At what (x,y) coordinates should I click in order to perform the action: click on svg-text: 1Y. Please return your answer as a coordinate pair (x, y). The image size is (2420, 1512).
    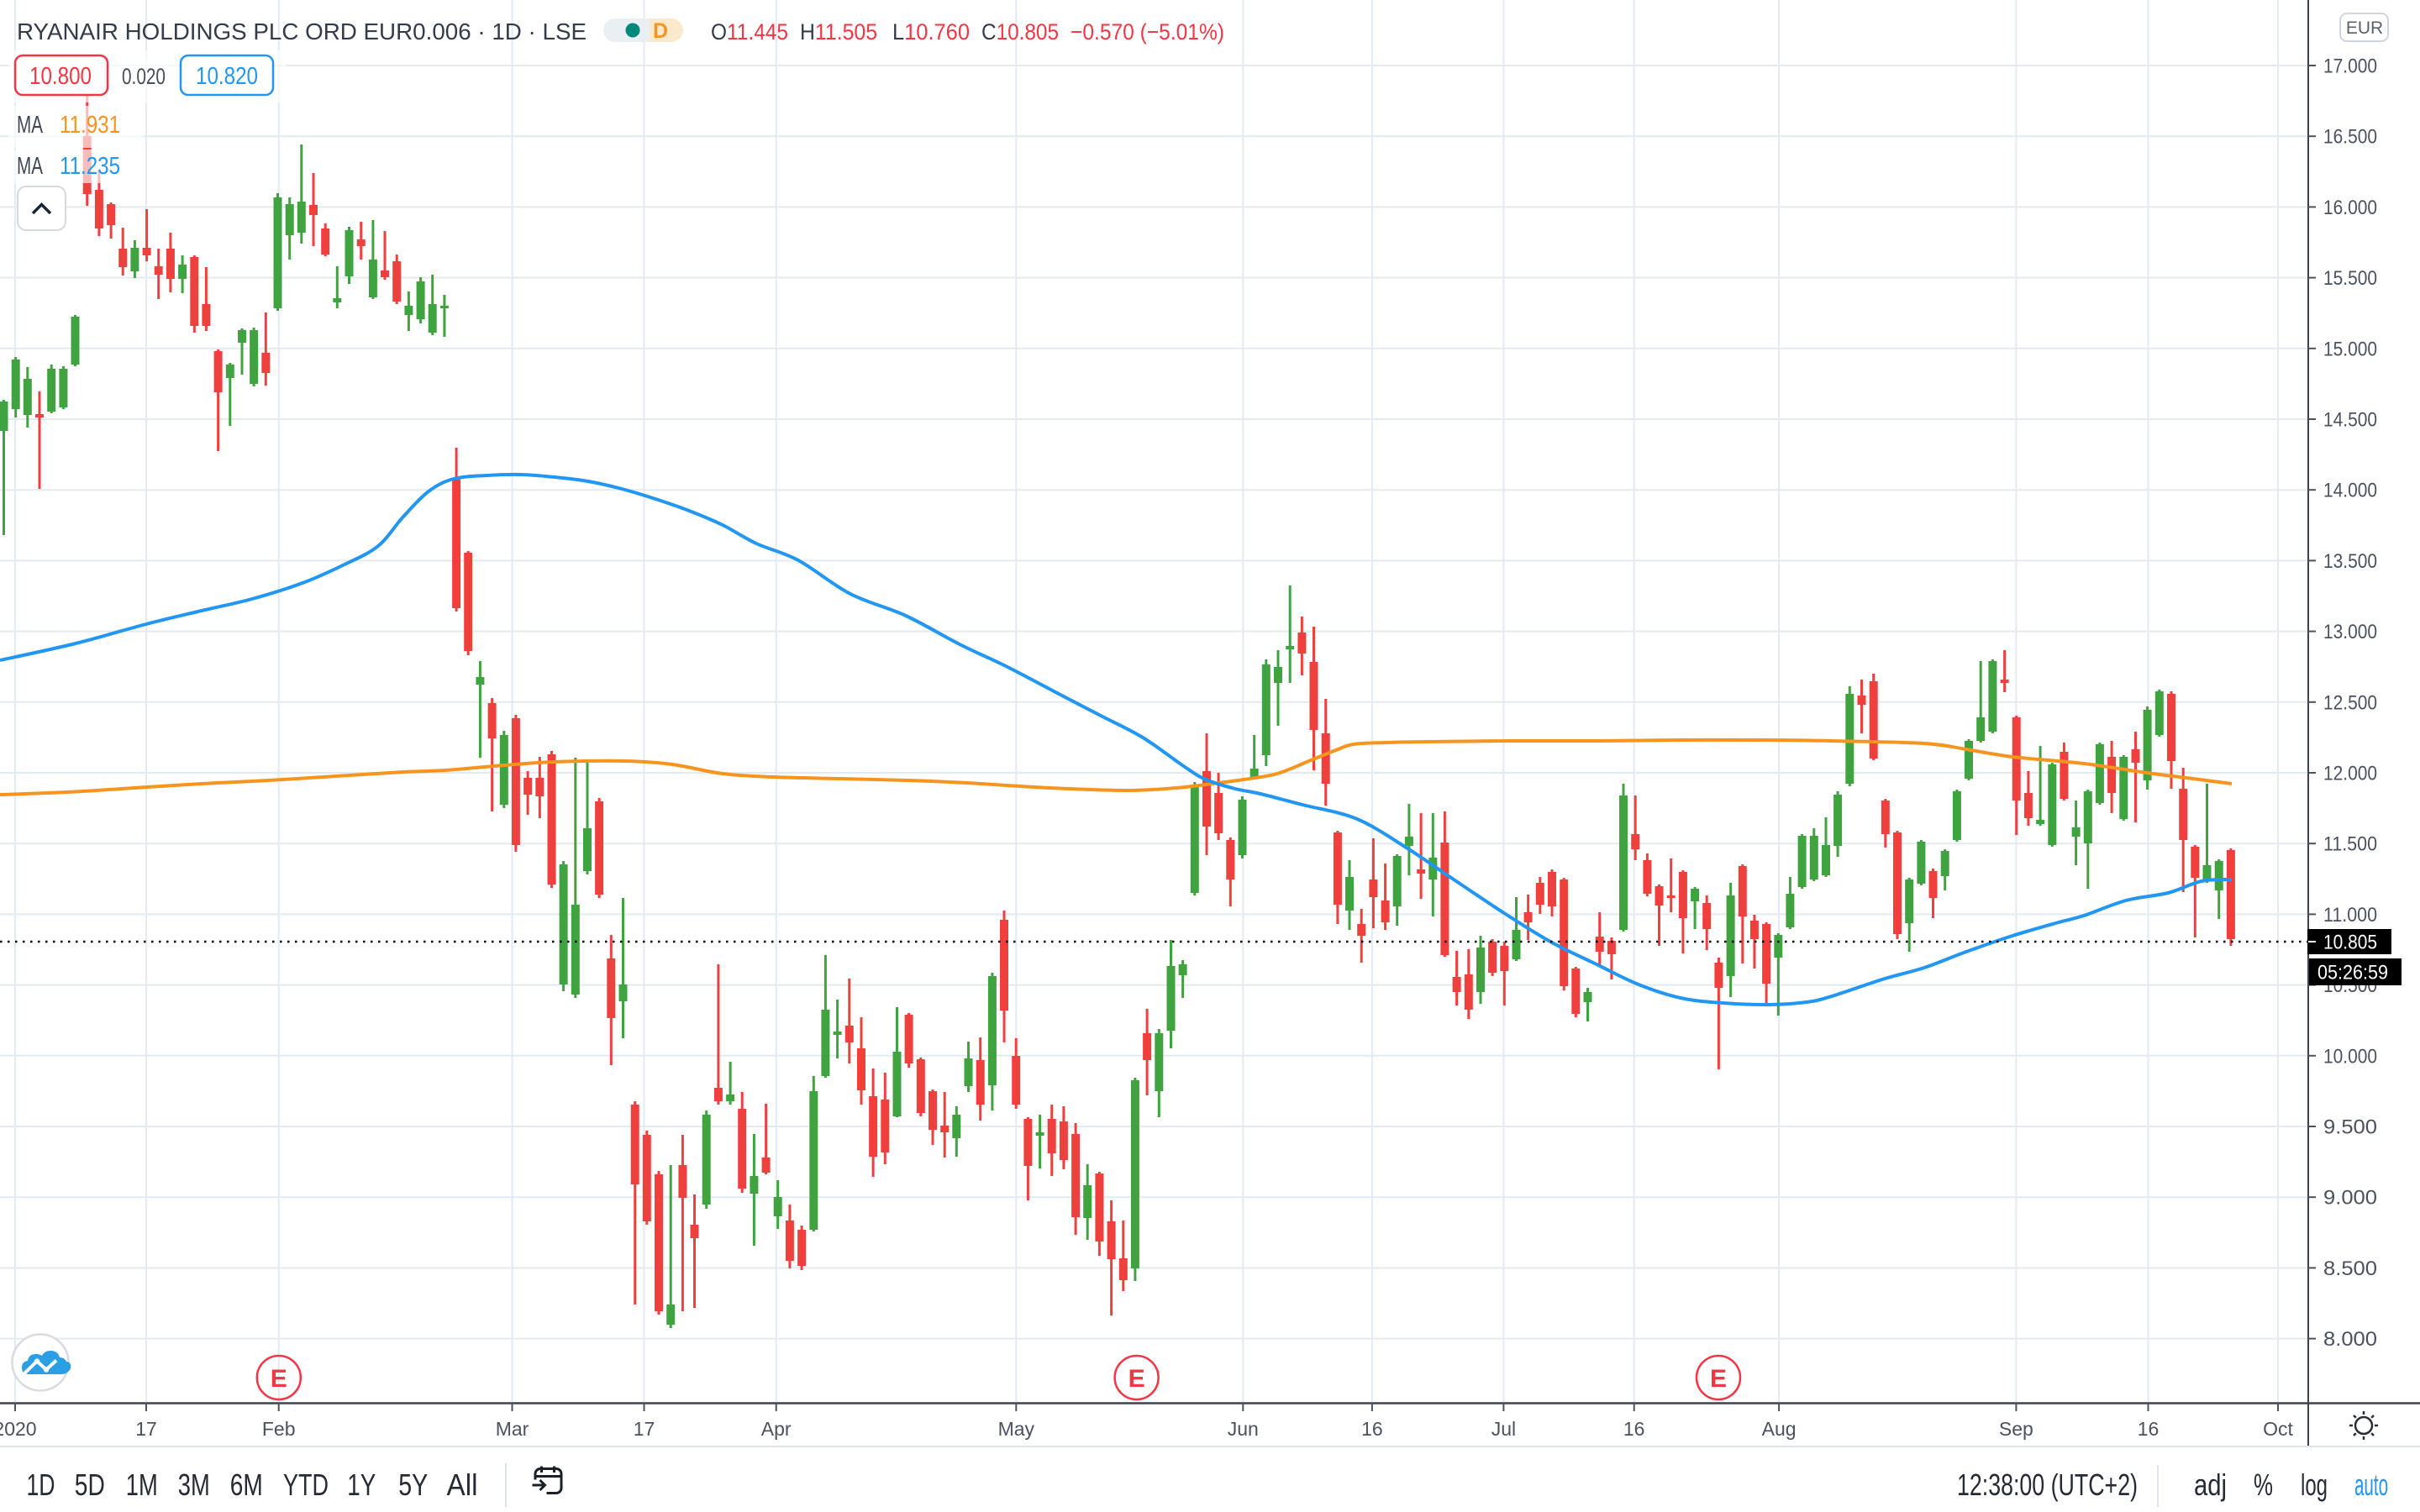
    Looking at the image, I should click on (361, 1484).